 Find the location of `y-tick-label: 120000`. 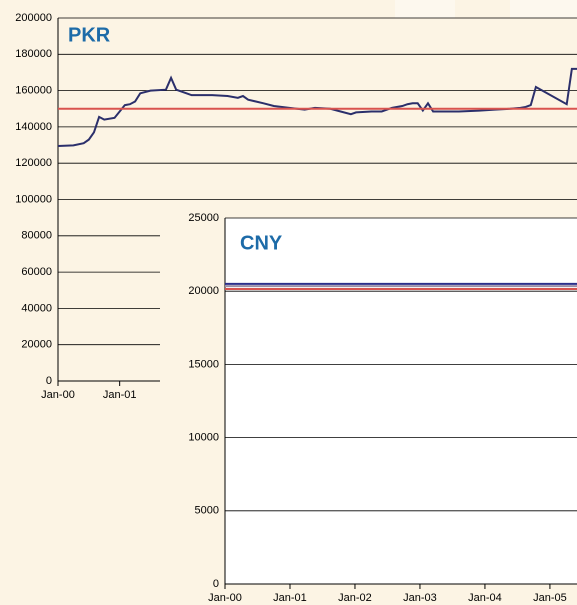

y-tick-label: 120000 is located at coordinates (33, 163).